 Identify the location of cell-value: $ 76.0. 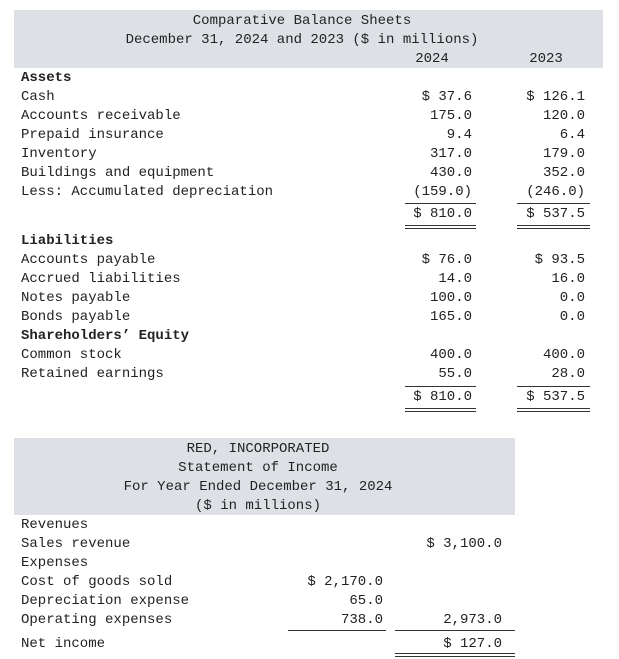
(446, 260).